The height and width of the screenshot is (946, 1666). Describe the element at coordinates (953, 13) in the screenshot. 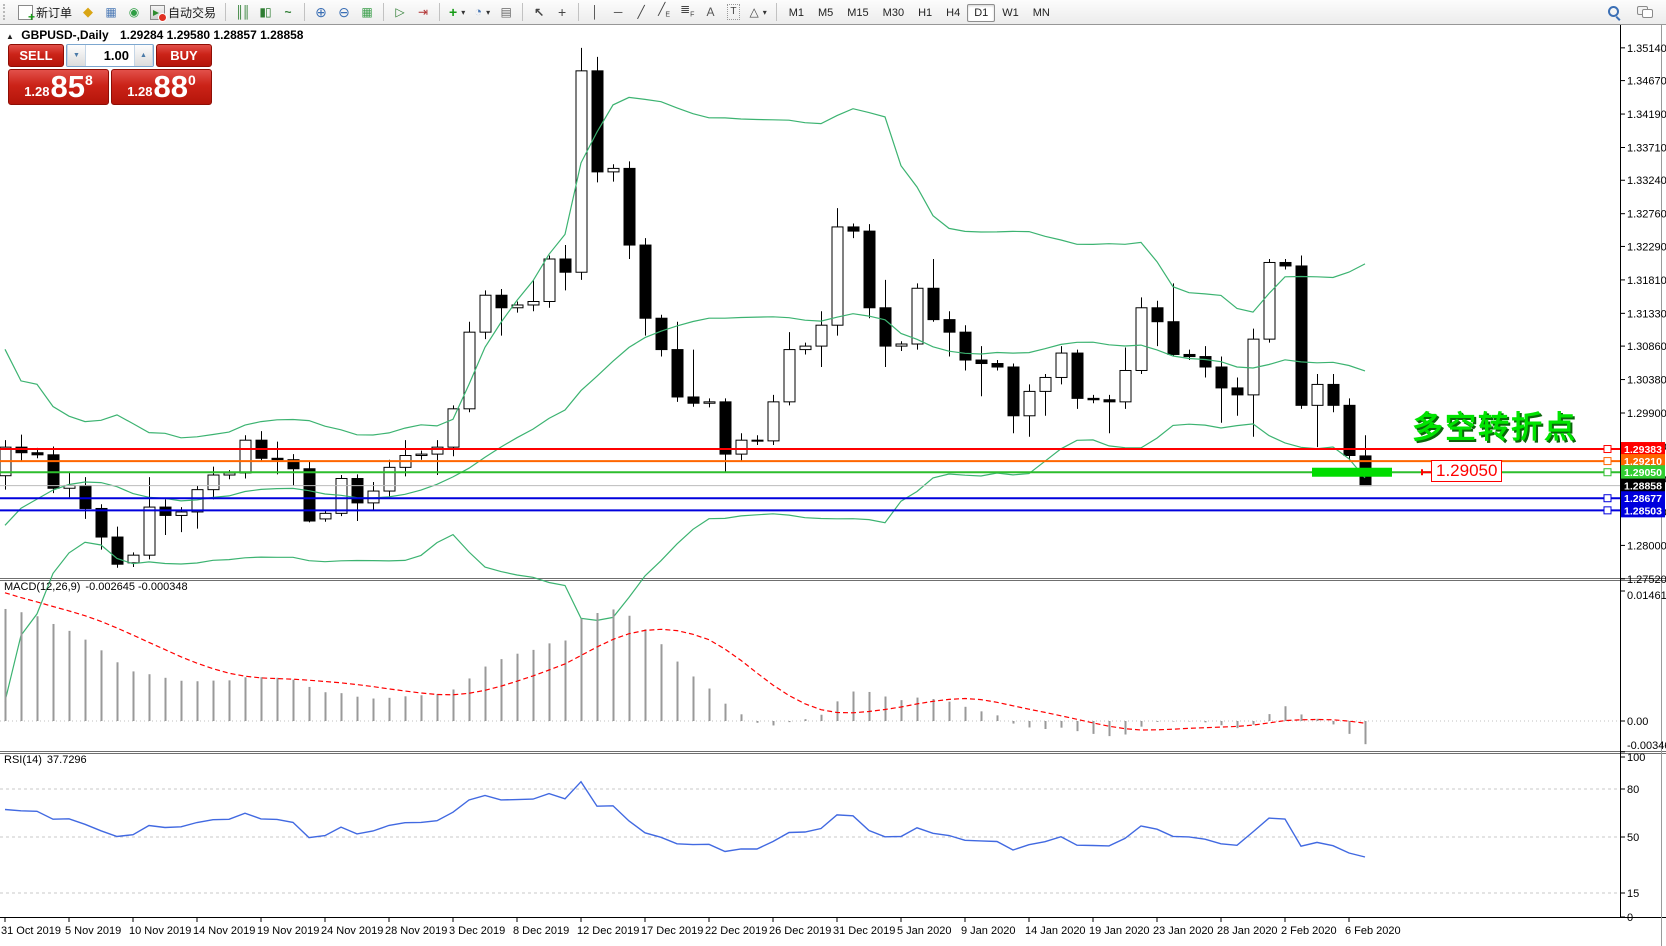

I see `timeframe-button-h4: H4` at that location.